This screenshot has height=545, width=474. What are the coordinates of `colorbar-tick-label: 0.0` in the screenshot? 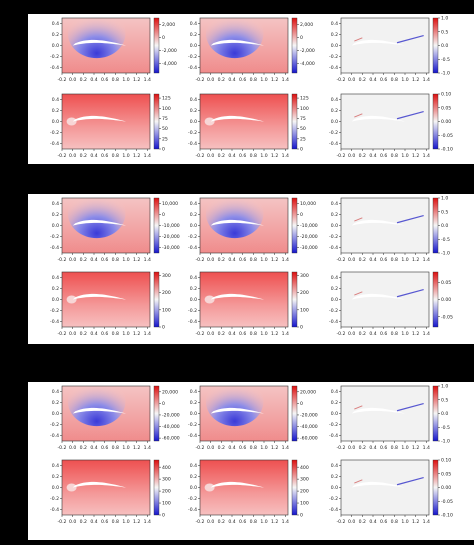 It's located at (444, 414).